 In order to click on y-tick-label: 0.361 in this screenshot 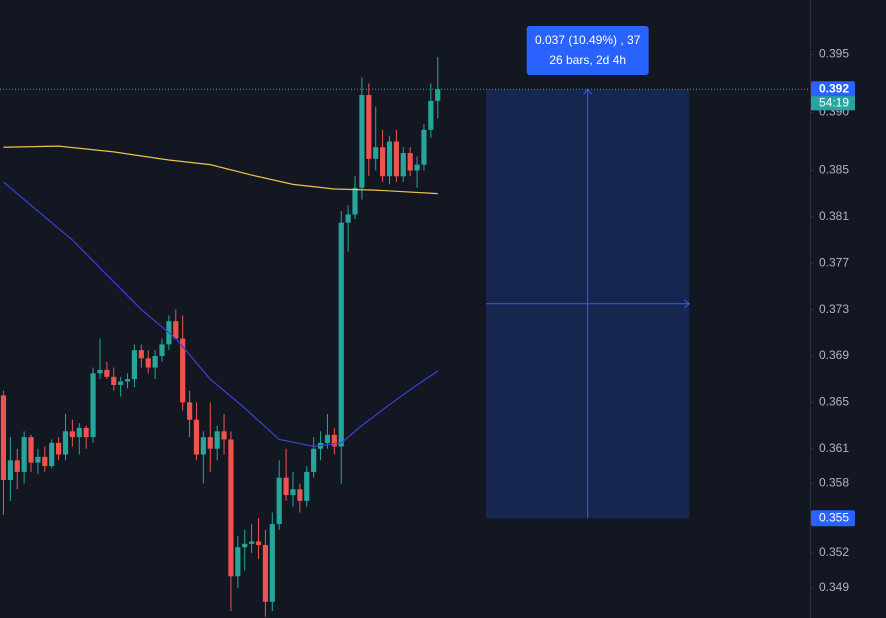, I will do `click(834, 448)`.